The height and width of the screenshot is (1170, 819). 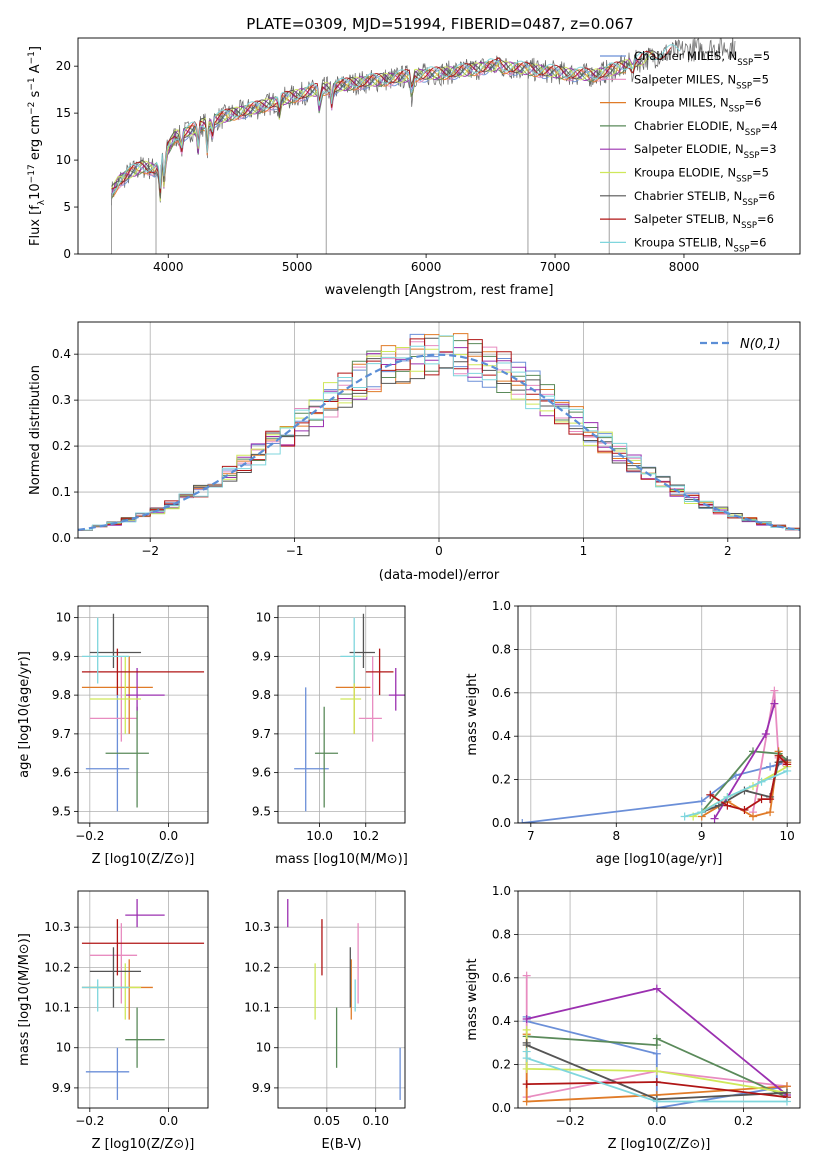 What do you see at coordinates (63, 66) in the screenshot?
I see `y-tick-label: 20` at bounding box center [63, 66].